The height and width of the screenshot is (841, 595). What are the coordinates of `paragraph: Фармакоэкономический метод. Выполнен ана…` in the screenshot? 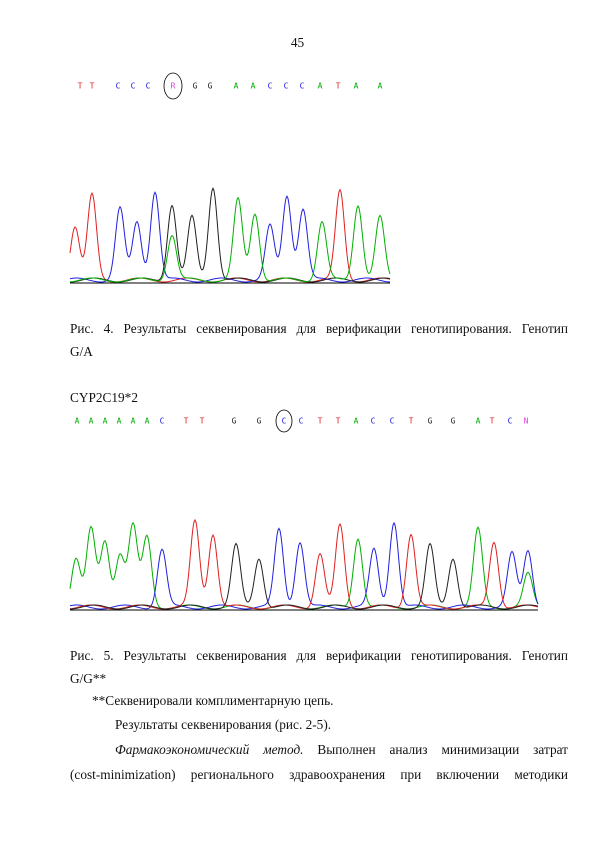 It's located at (341, 750).